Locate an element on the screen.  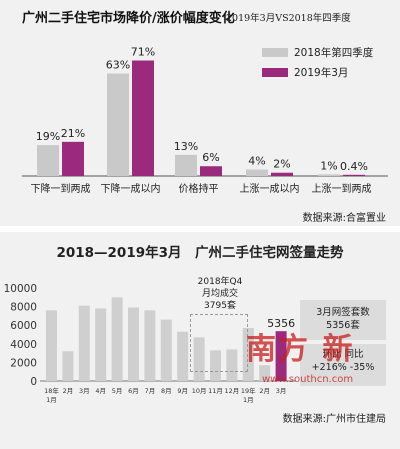
q4-annotation: 2018年Q4 月均成交 3795套 is located at coordinates (220, 294).